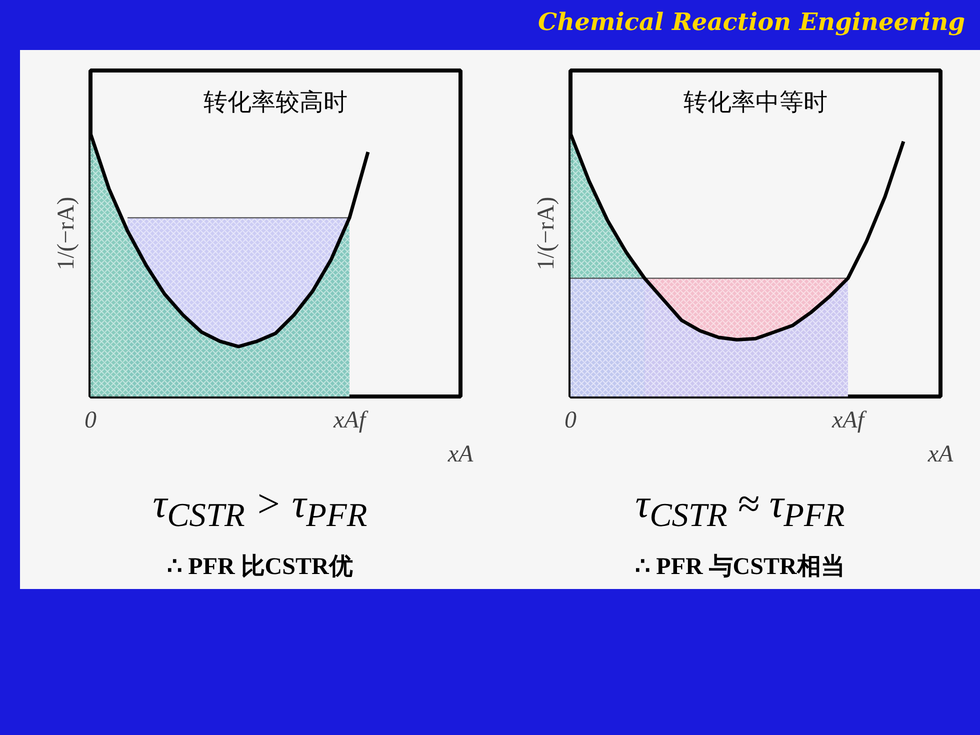 The width and height of the screenshot is (980, 735). I want to click on text: ∴ PFR 与CSTR相当, so click(740, 567).